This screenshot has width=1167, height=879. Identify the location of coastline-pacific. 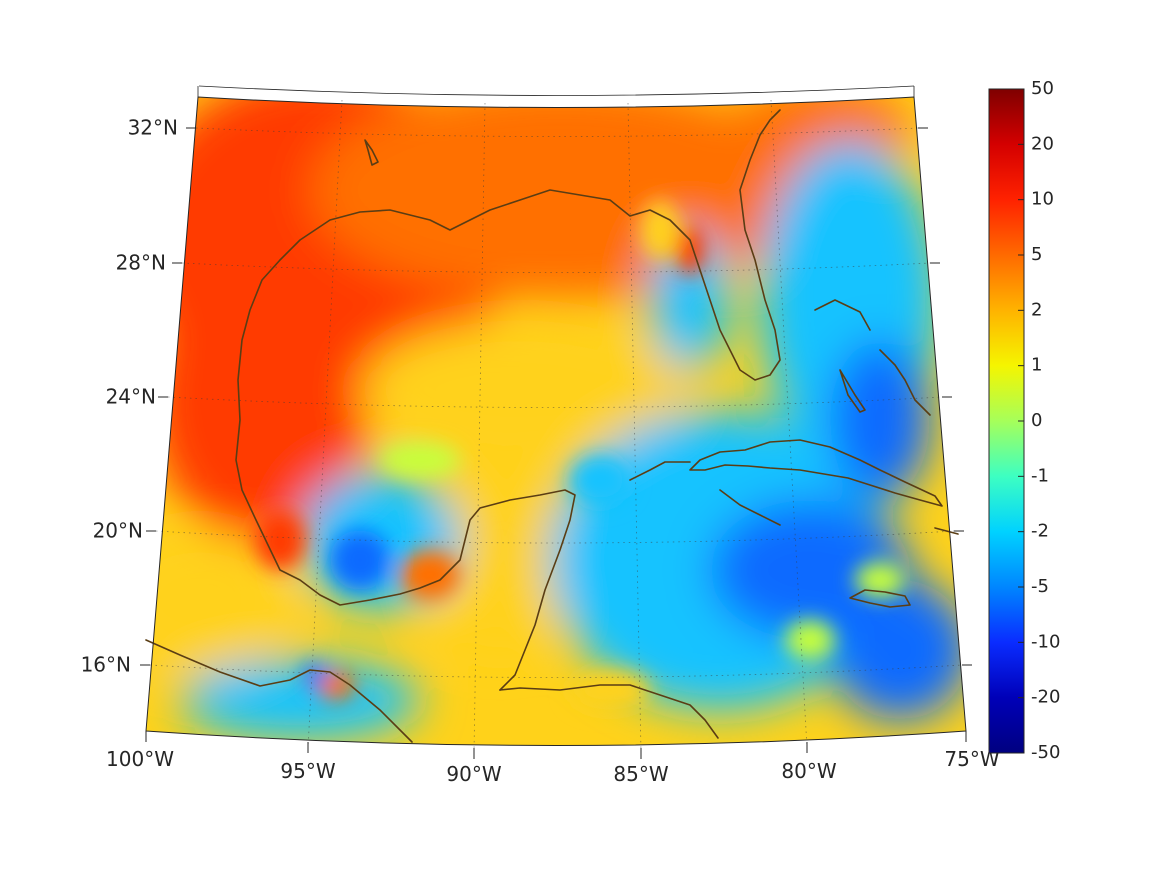
(279, 691).